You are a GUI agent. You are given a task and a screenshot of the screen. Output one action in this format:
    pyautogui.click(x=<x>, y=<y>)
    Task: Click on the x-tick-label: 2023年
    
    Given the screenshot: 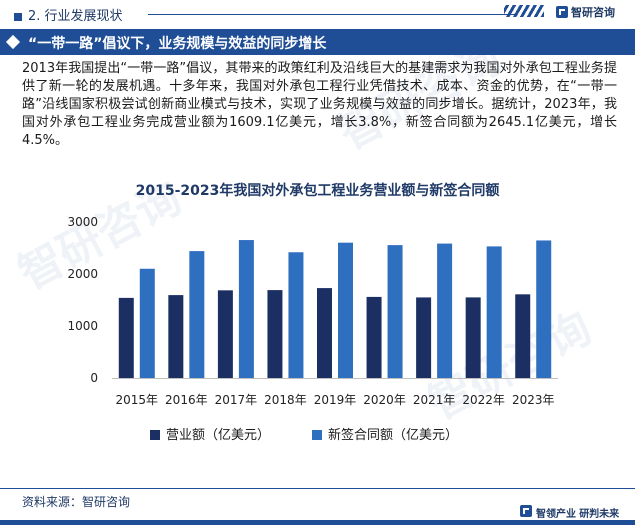 What is the action you would take?
    pyautogui.click(x=533, y=400)
    